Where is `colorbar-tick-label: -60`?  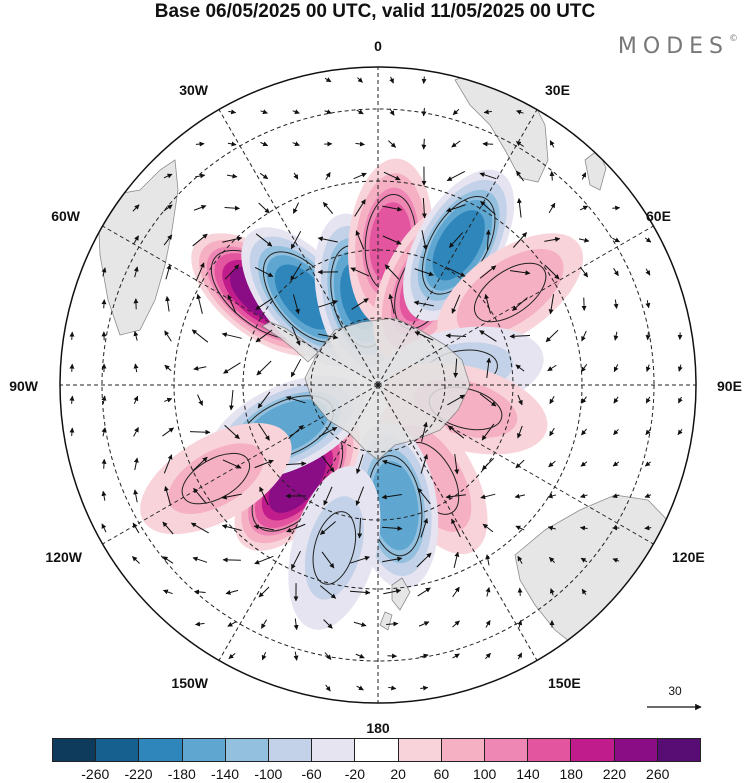 colorbar-tick-label: -60 is located at coordinates (311, 774).